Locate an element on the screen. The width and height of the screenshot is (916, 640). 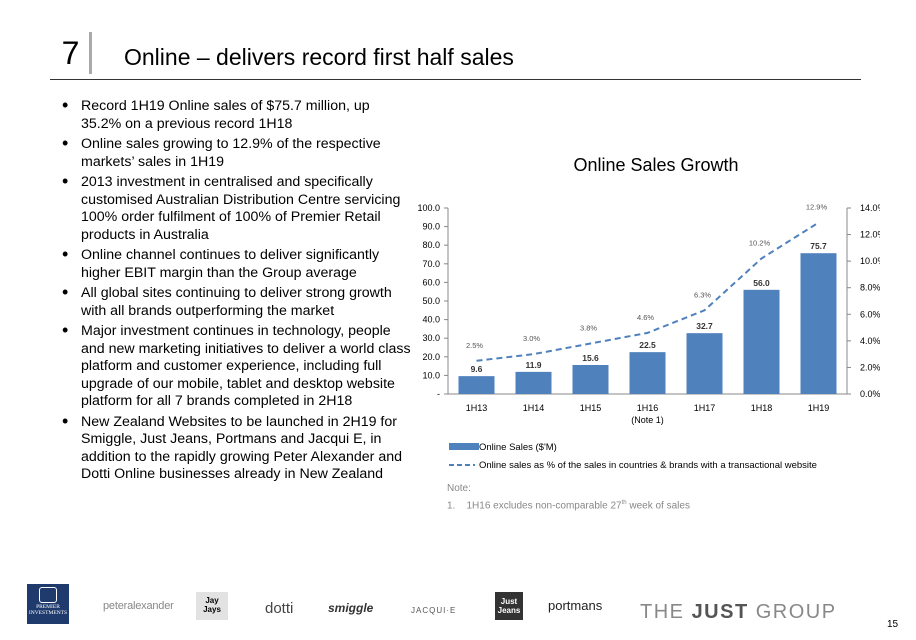
slide-number: 7 is located at coordinates (72, 53).